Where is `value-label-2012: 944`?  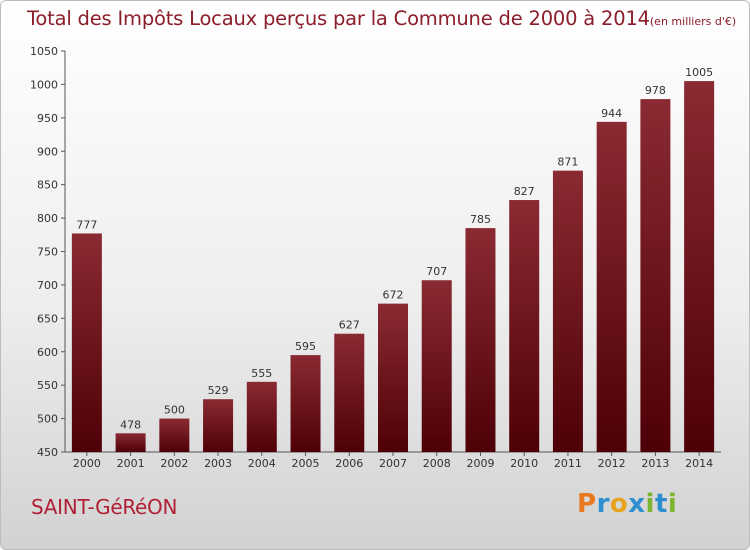
value-label-2012: 944 is located at coordinates (611, 113).